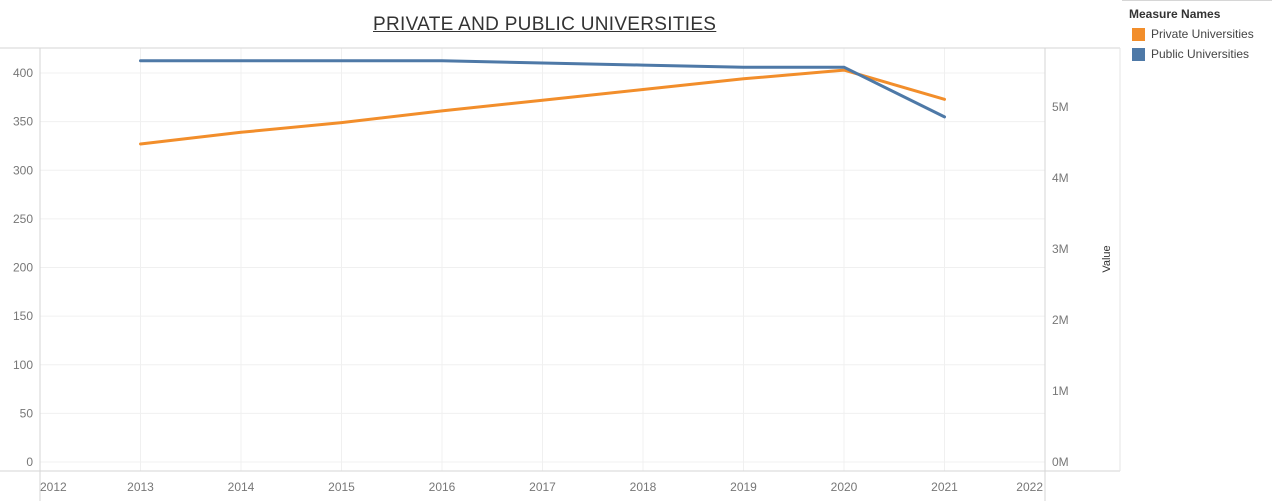 The width and height of the screenshot is (1277, 501). I want to click on series-lines, so click(542, 102).